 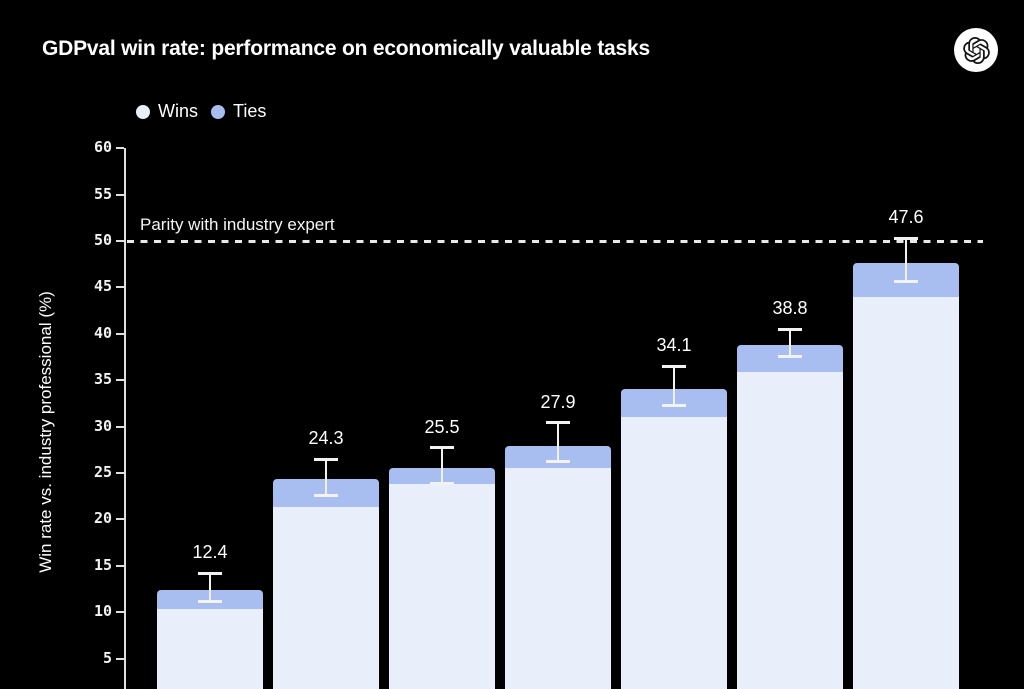 What do you see at coordinates (102, 332) in the screenshot?
I see `y-tick-label: 40` at bounding box center [102, 332].